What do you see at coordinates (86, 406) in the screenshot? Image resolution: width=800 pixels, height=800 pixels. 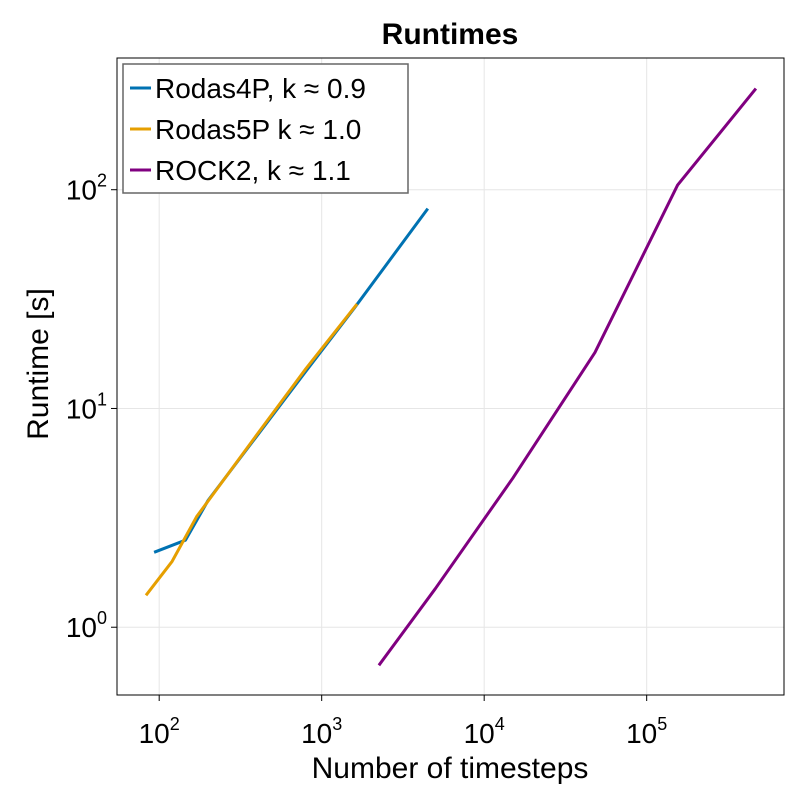 I see `y-tick-label-1: 10¹` at bounding box center [86, 406].